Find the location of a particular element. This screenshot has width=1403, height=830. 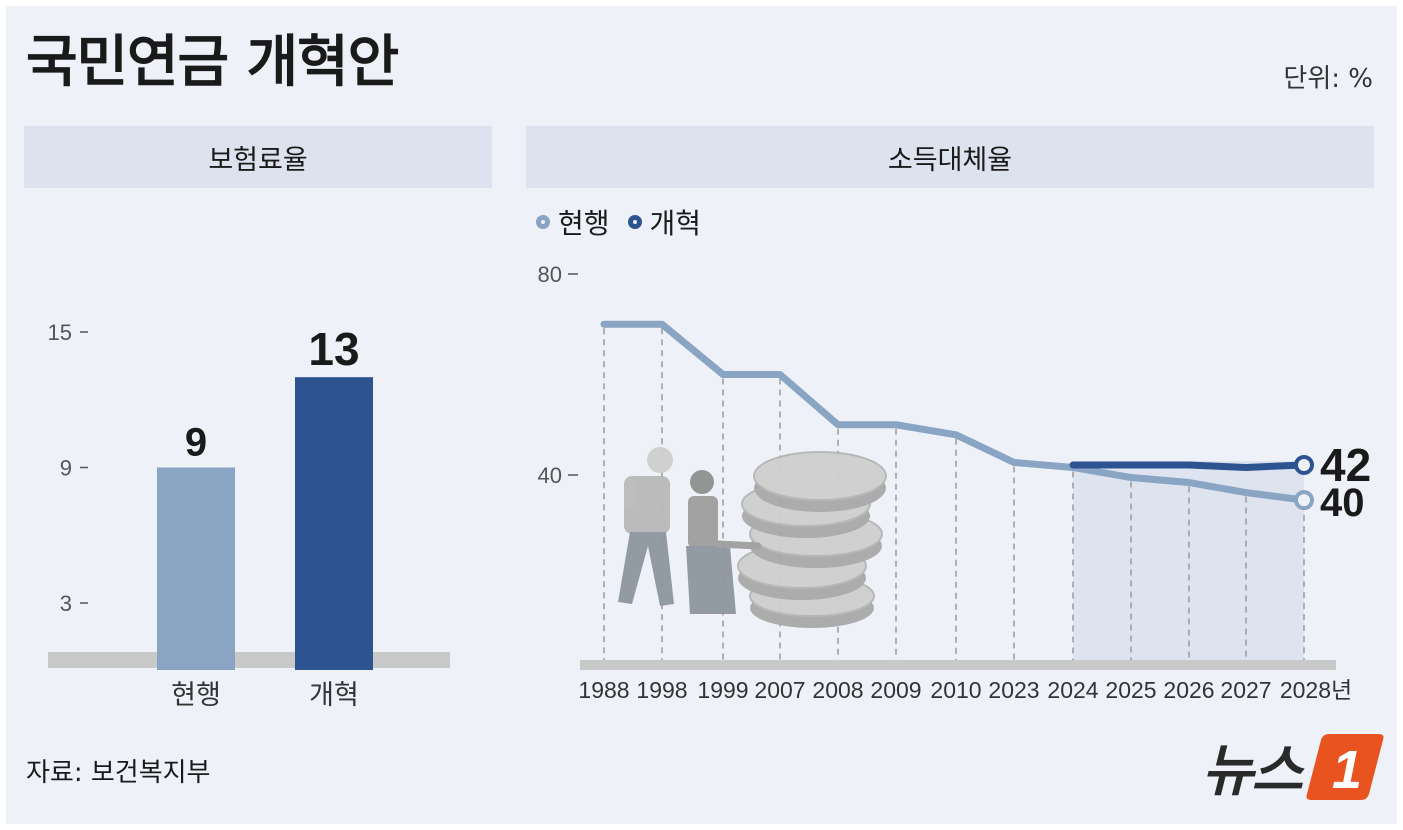

x-tick-label: 1999 is located at coordinates (722, 690).